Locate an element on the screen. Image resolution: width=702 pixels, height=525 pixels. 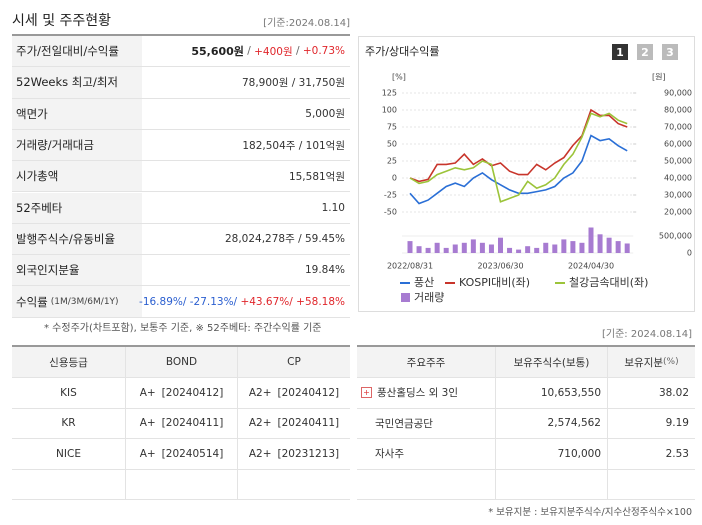
label-sub: (1M/3M/6M/1Y) is located at coordinates (84, 301).